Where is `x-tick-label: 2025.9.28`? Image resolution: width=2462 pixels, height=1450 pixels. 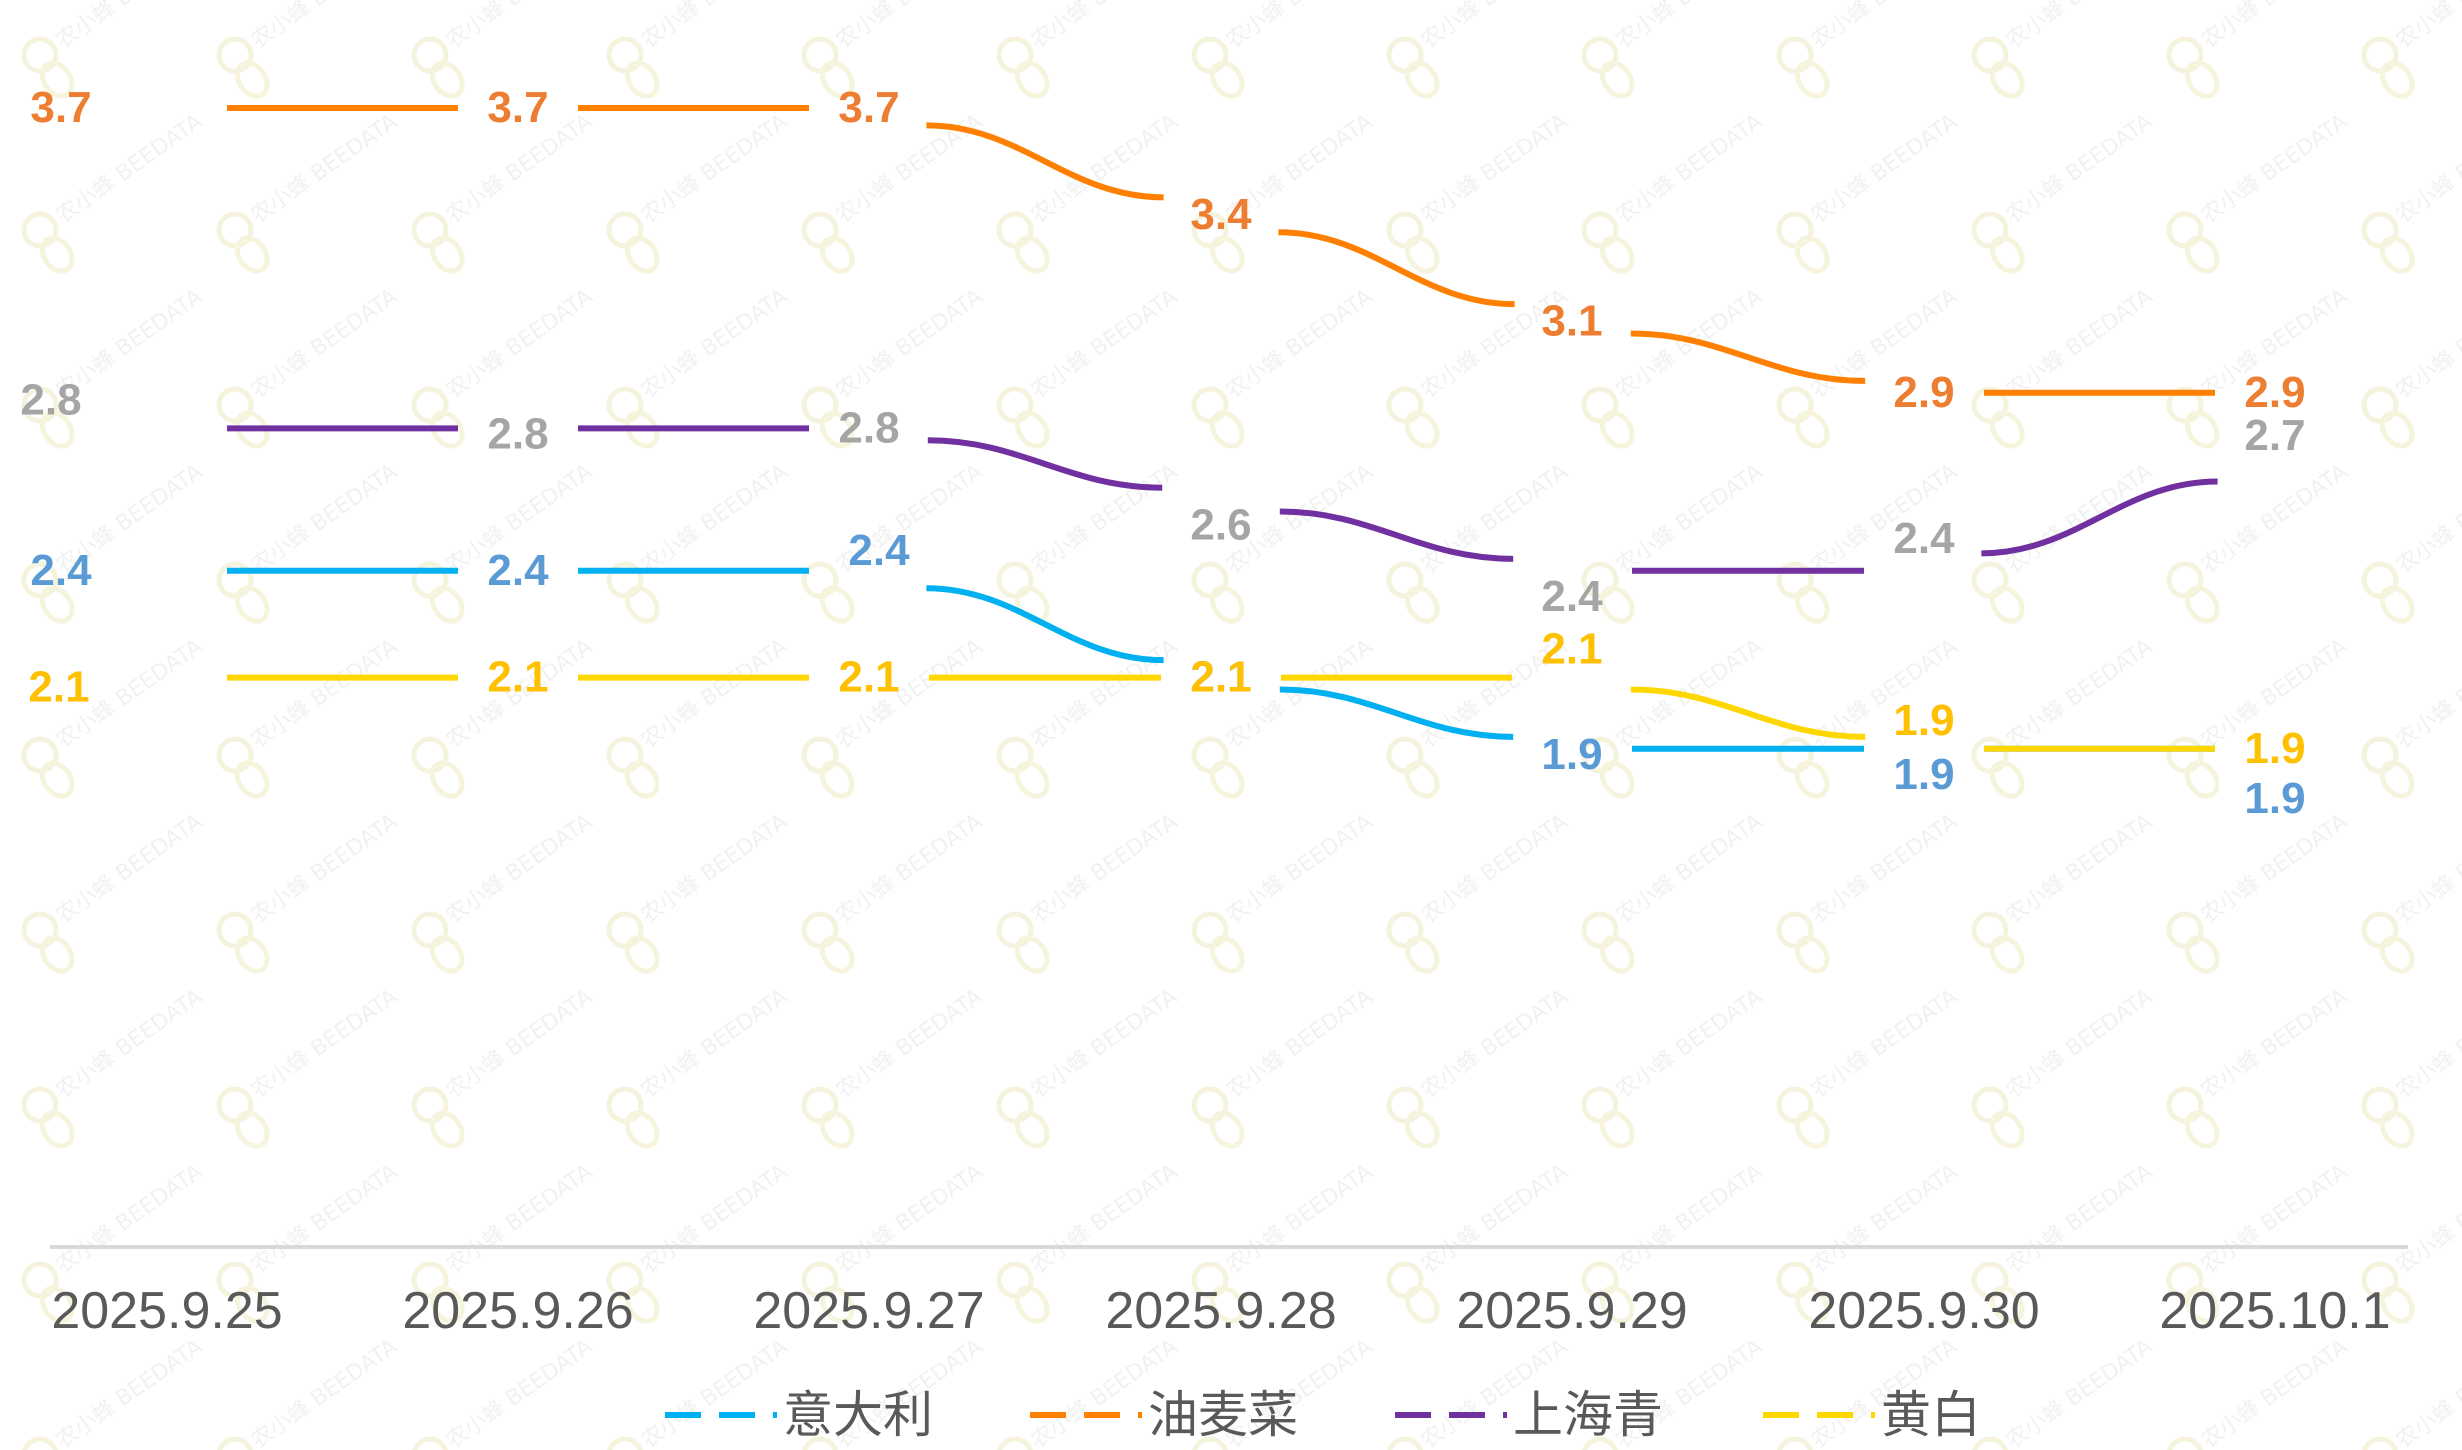
x-tick-label: 2025.9.28 is located at coordinates (1220, 1311).